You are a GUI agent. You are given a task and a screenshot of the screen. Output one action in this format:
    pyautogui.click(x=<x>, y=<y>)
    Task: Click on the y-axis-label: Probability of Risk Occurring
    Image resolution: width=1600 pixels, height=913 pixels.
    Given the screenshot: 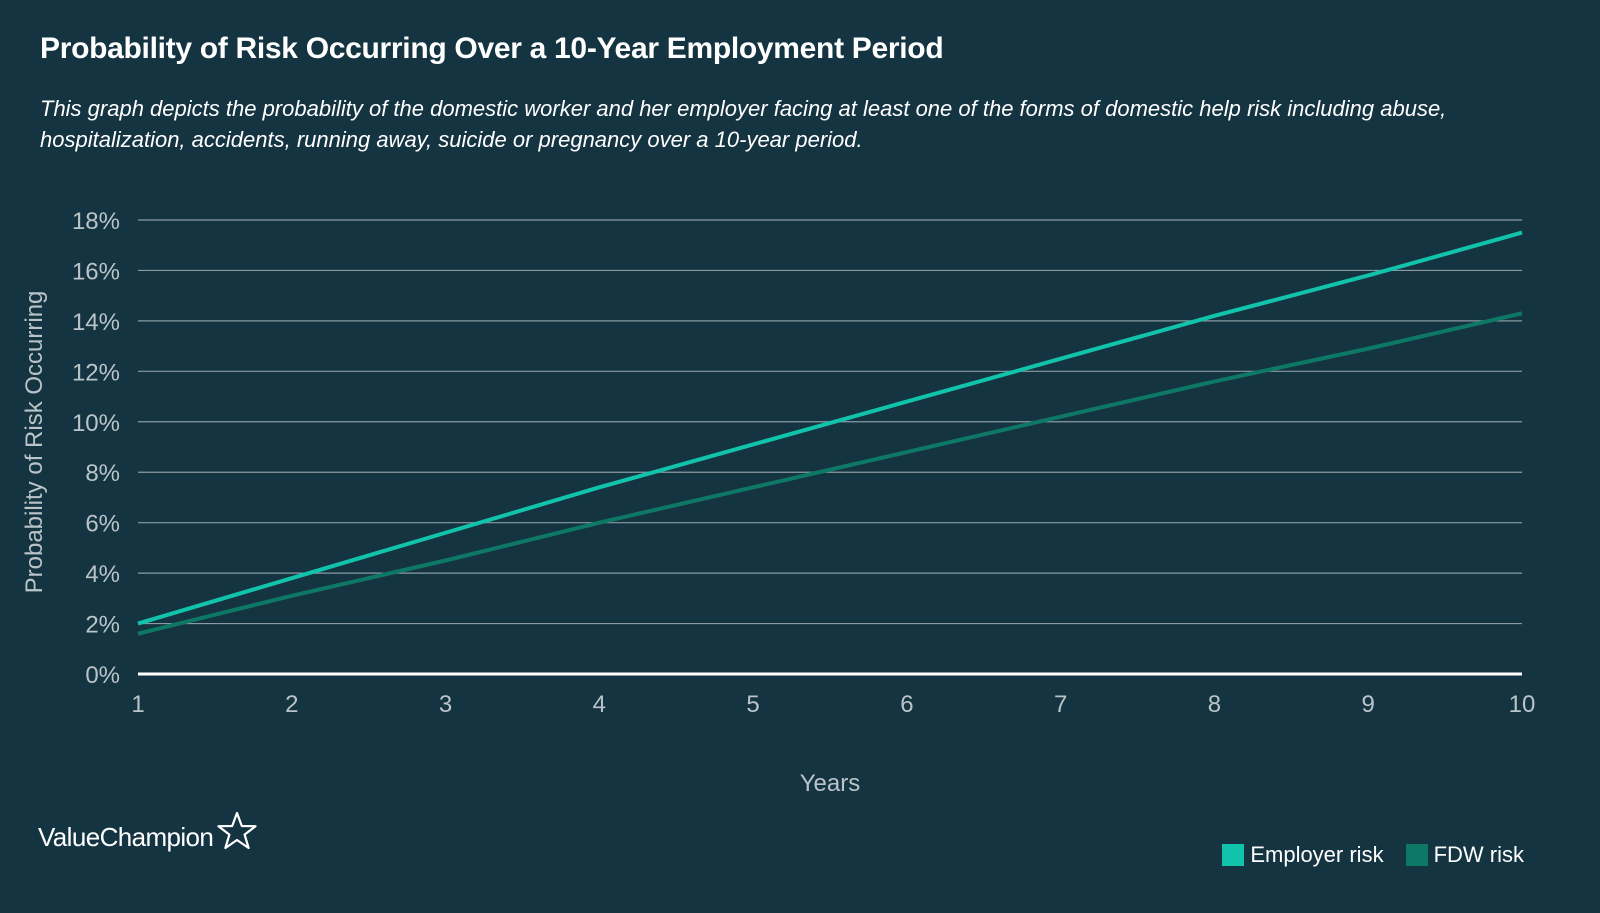 What is the action you would take?
    pyautogui.click(x=34, y=442)
    